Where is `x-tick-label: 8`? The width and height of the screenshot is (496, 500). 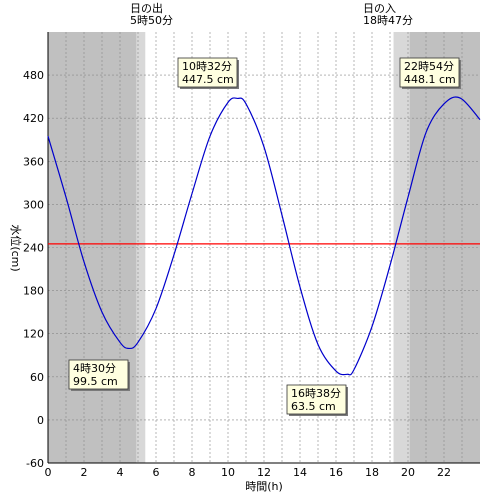 x-tick-label: 8 is located at coordinates (192, 472).